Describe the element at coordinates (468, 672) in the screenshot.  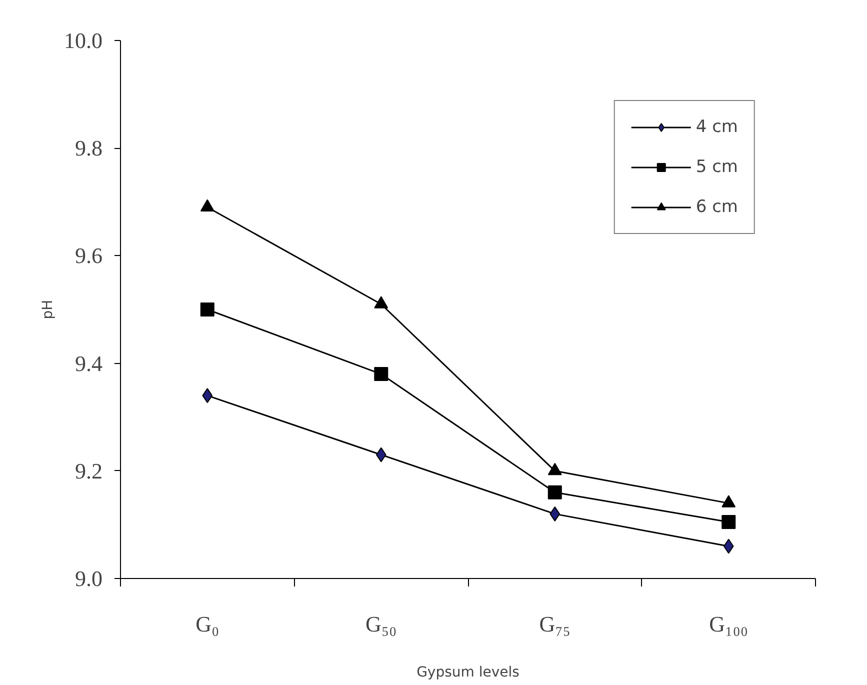
I see `x-axis-title: Gypsum levels` at that location.